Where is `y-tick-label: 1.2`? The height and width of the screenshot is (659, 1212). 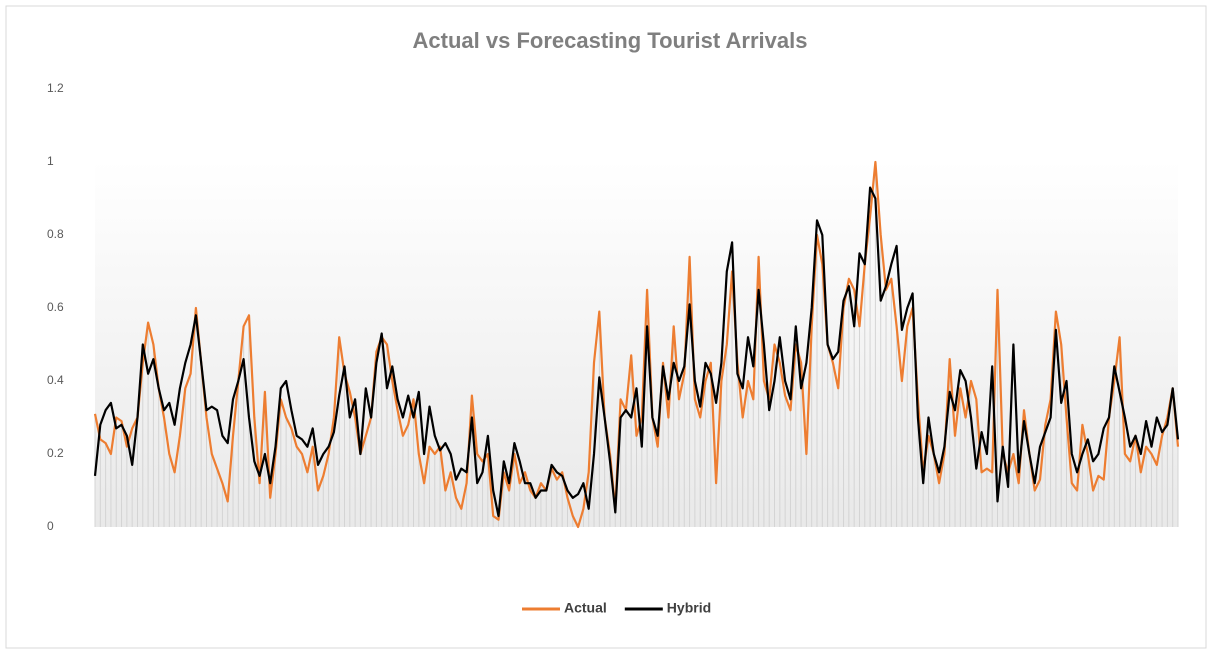
y-tick-label: 1.2 is located at coordinates (55, 88).